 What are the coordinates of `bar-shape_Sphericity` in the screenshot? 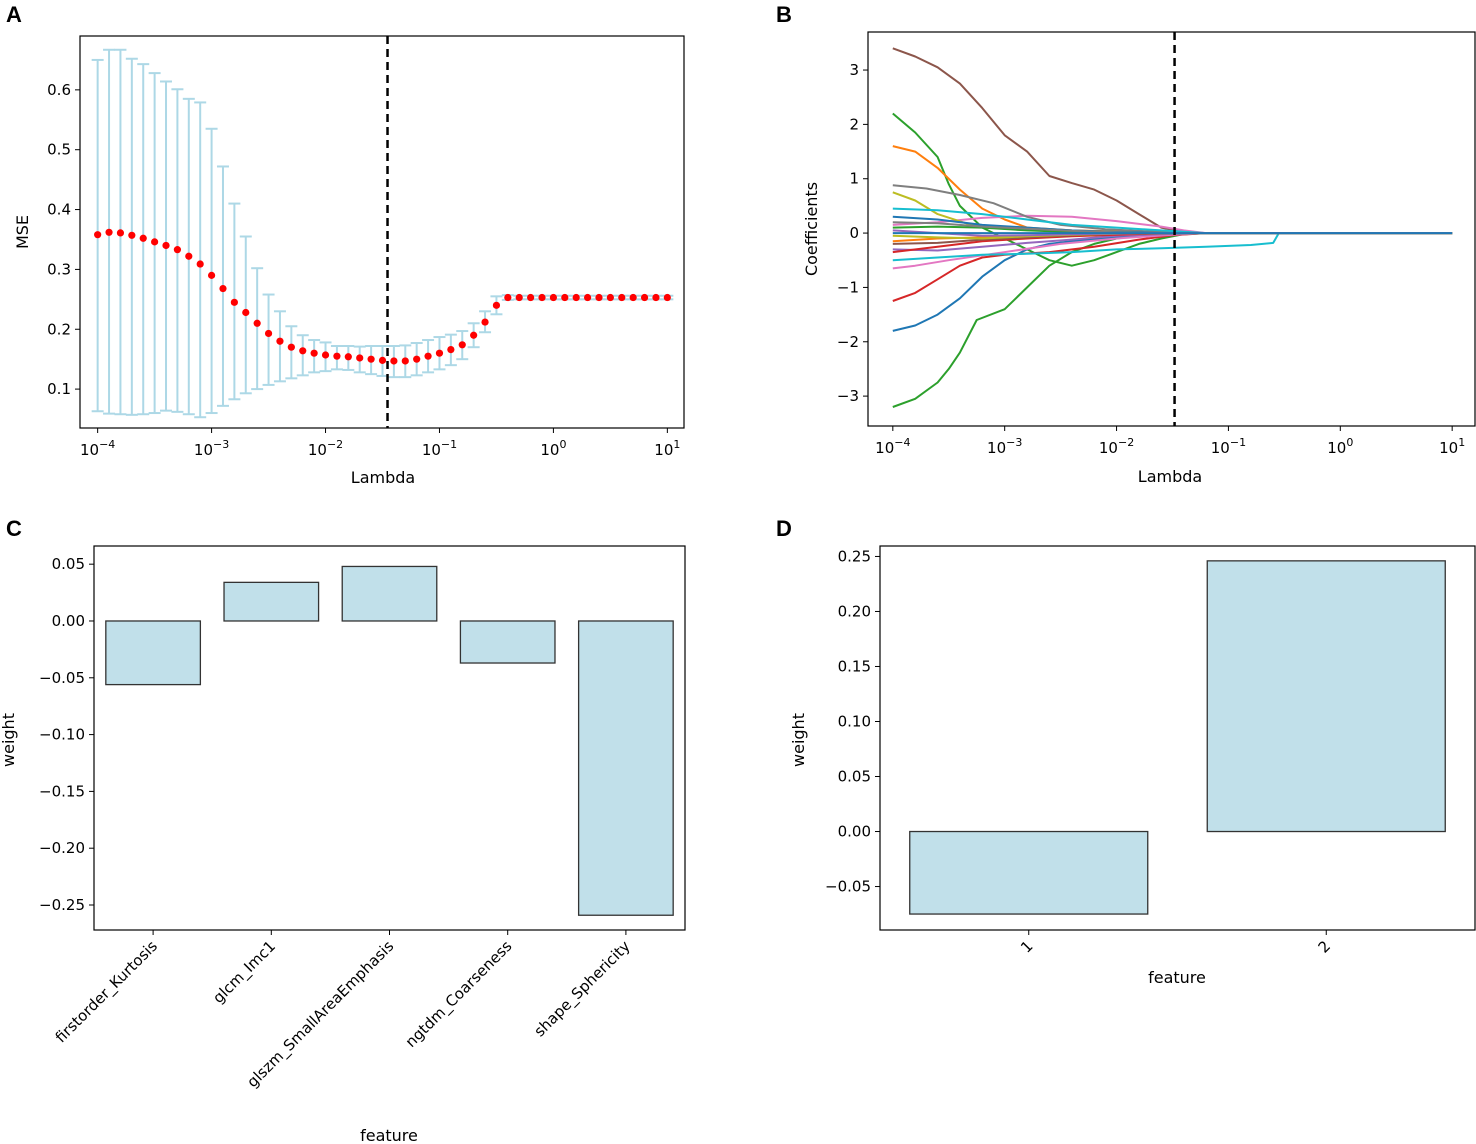 It's located at (625, 768).